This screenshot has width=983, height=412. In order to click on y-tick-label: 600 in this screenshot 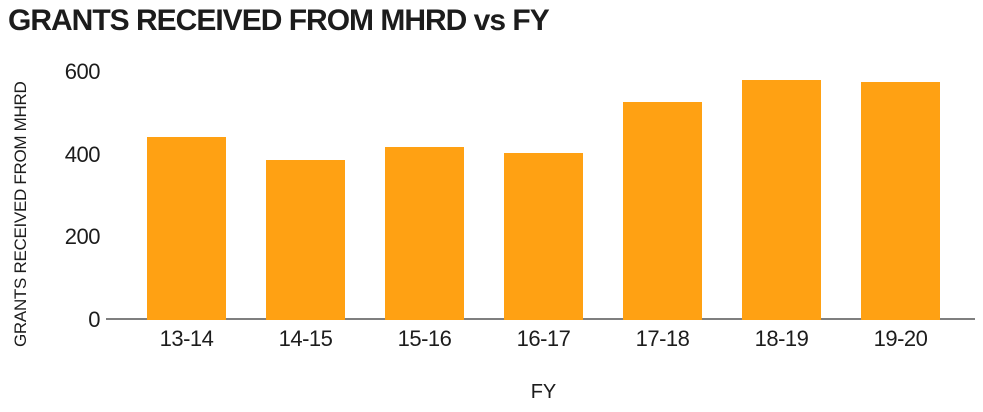, I will do `click(82, 71)`.